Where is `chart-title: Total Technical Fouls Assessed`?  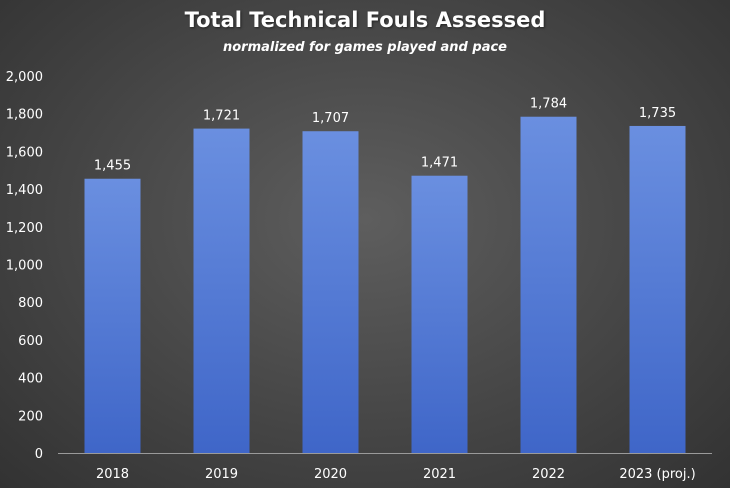 chart-title: Total Technical Fouls Assessed is located at coordinates (365, 20).